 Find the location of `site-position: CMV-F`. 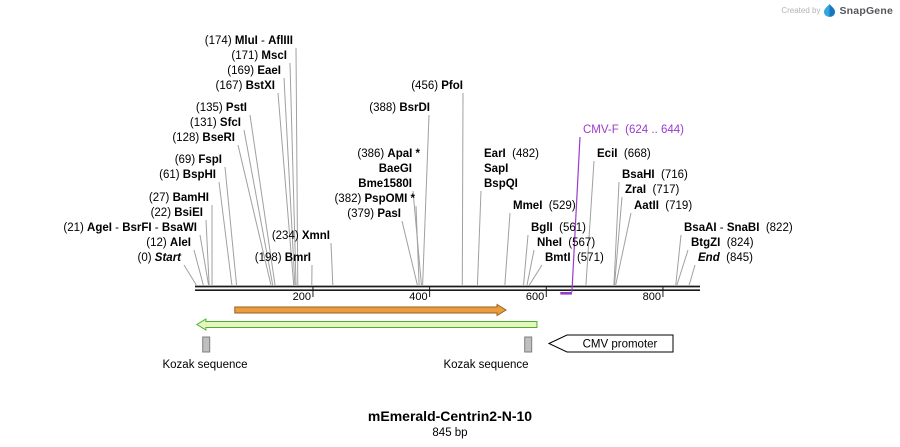

site-position: CMV-F is located at coordinates (601, 130).